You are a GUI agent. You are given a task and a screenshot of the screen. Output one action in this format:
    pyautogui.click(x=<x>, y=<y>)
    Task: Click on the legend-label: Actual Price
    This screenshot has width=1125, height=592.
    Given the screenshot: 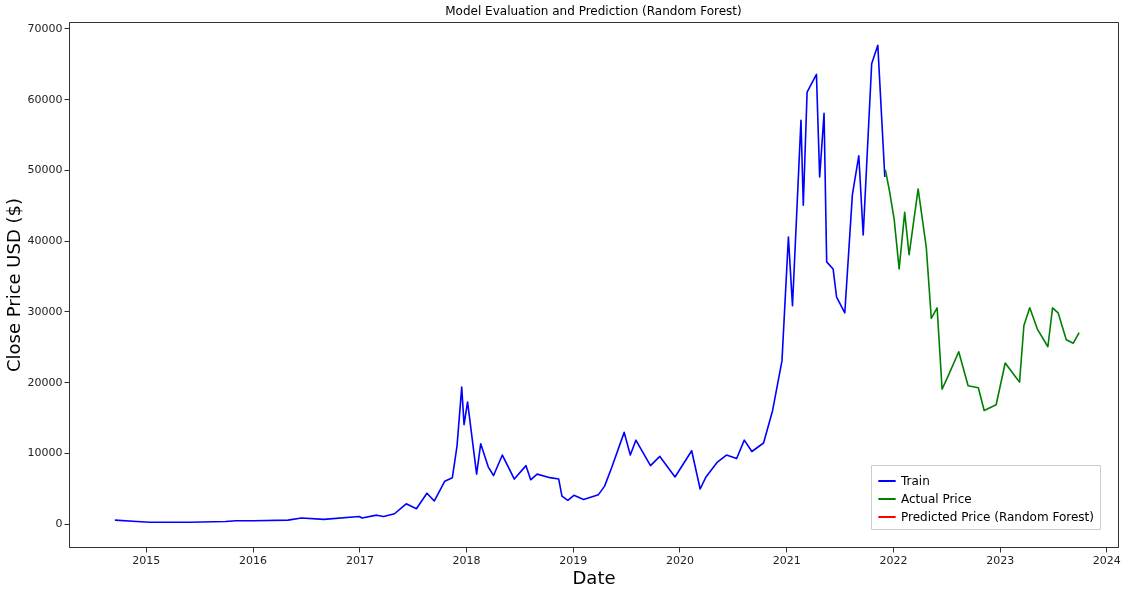 What is the action you would take?
    pyautogui.click(x=936, y=499)
    